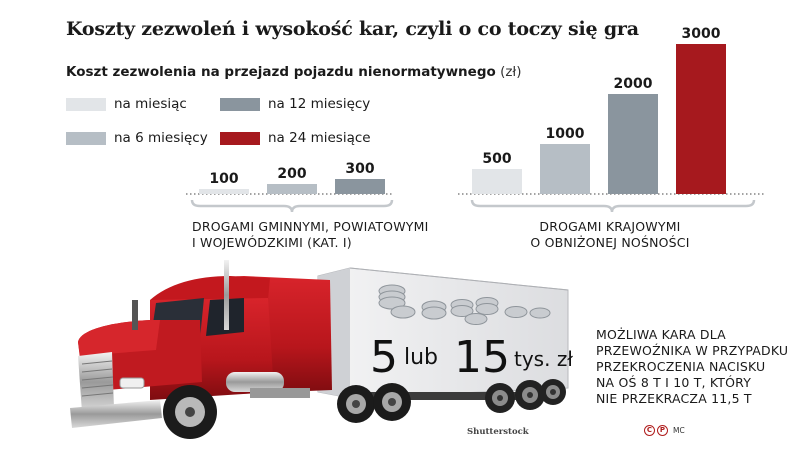 The height and width of the screenshot is (476, 805). I want to click on legend-item-12-months: na 12 miesięcy, so click(295, 104).